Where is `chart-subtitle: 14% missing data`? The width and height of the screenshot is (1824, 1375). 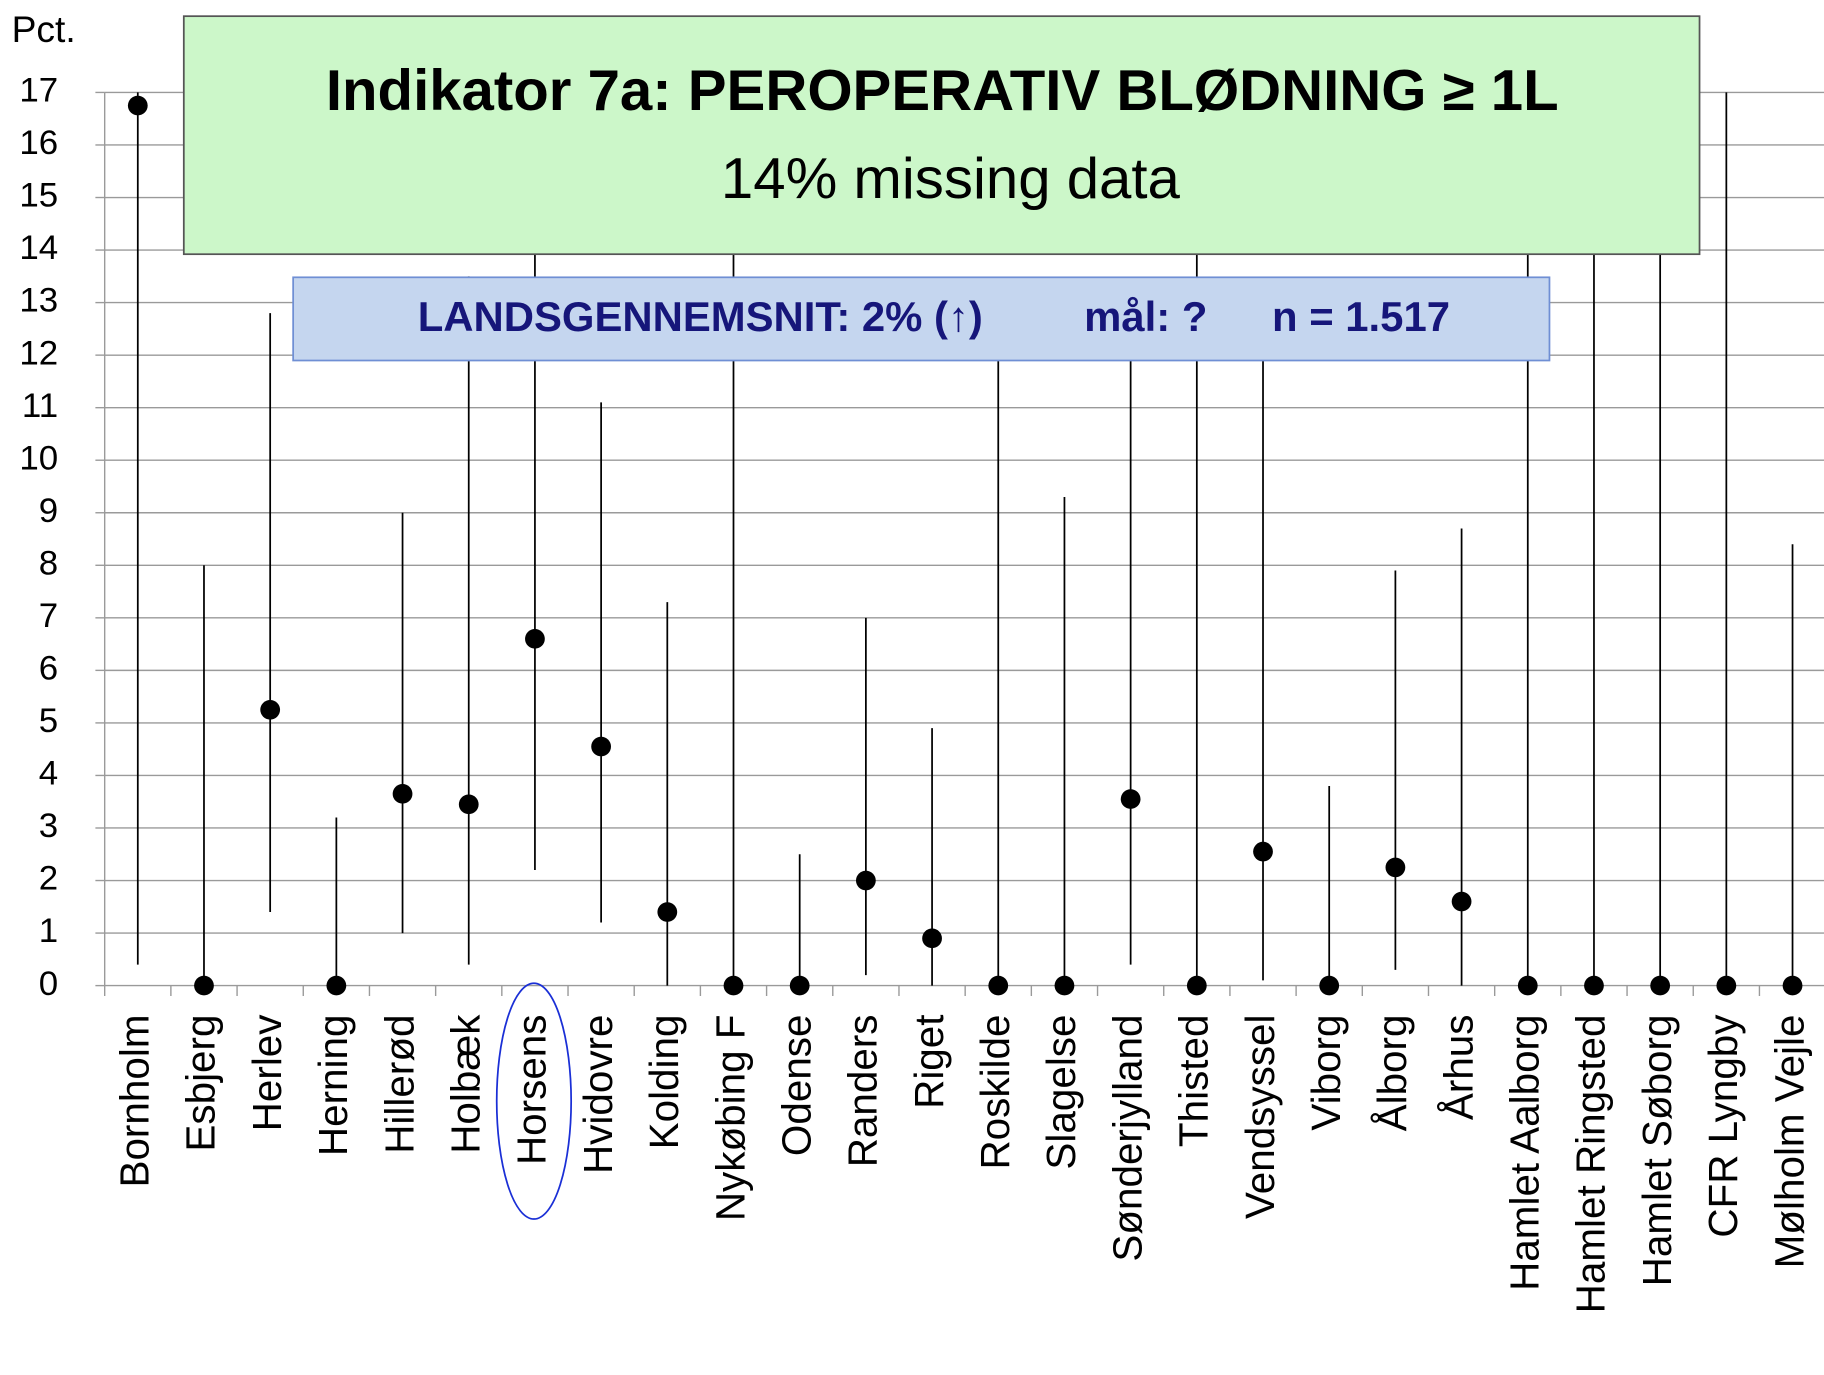 chart-subtitle: 14% missing data is located at coordinates (951, 179).